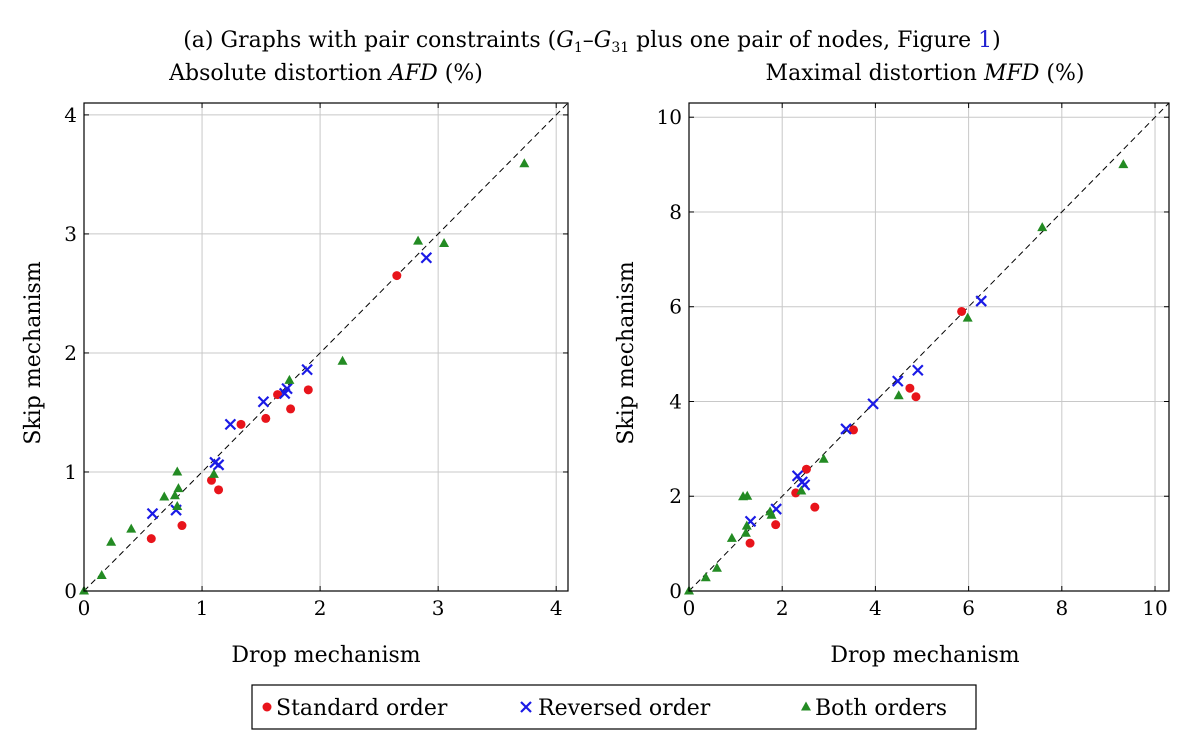  Describe the element at coordinates (669, 117) in the screenshot. I see `y-tick-label: 10` at that location.